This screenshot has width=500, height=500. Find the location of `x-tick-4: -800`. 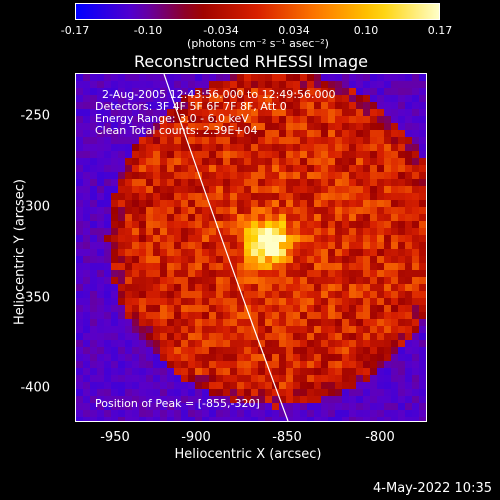

x-tick-4: -800 is located at coordinates (380, 437).